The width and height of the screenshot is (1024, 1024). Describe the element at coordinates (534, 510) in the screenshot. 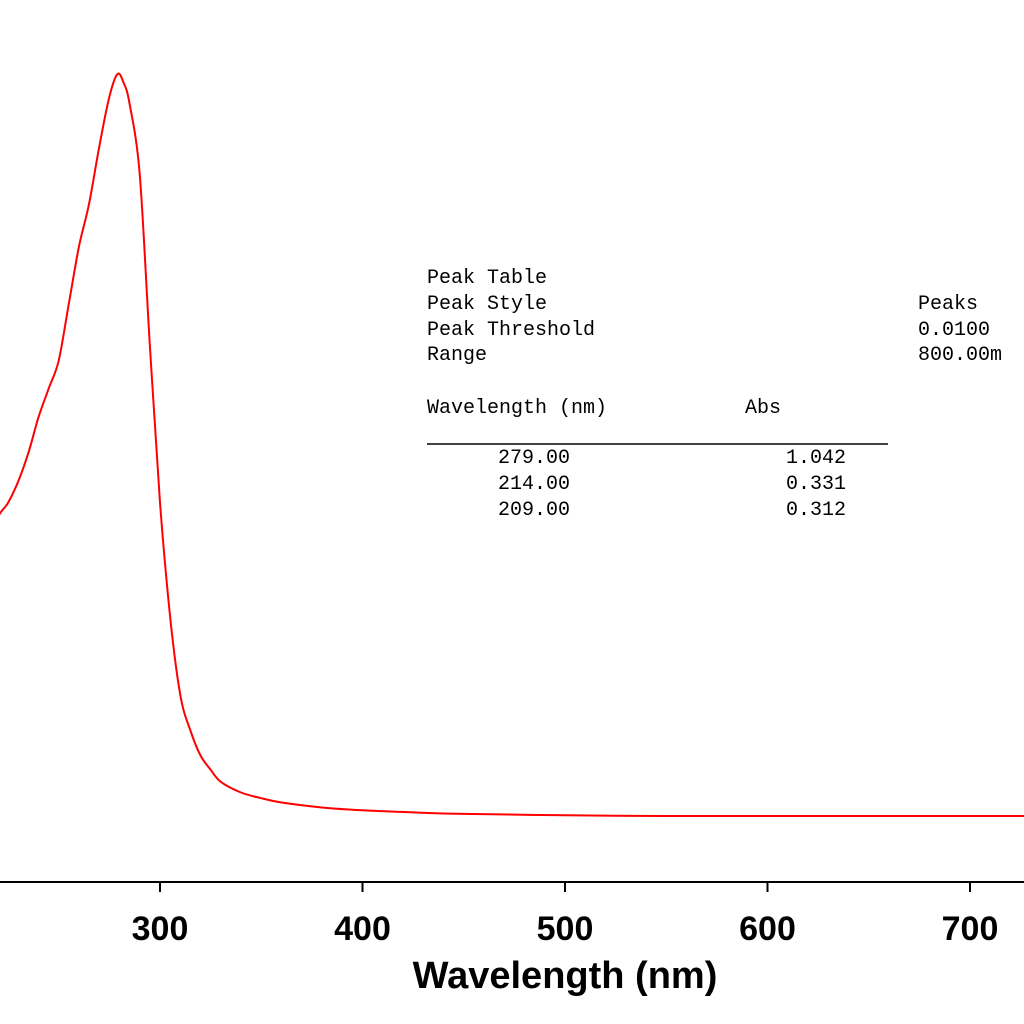

I see `peak-row-wavelength: 209.00` at that location.